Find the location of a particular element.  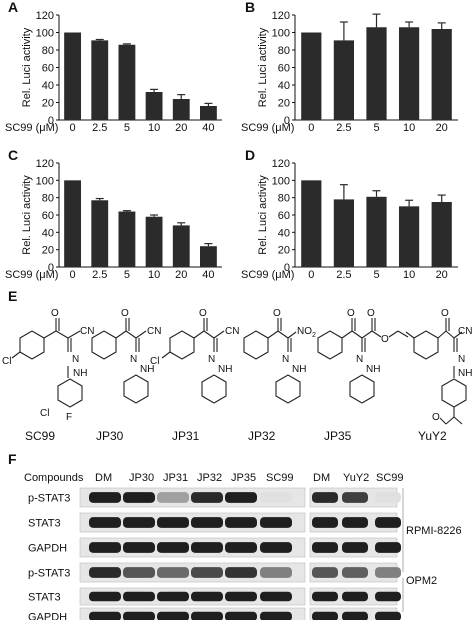

y-axis-label: Rel. Luci activity is located at coordinates (27, 215).